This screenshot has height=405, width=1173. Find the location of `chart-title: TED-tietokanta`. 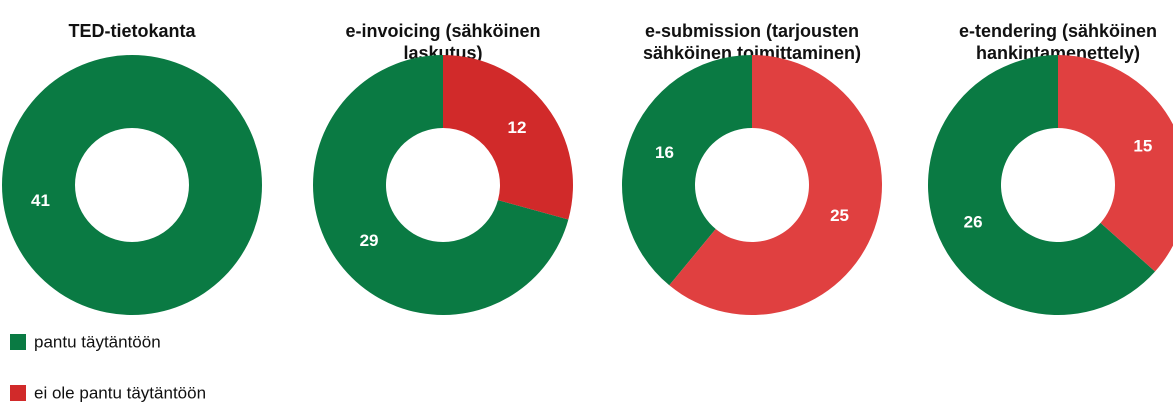

chart-title: TED-tietokanta is located at coordinates (132, 31).